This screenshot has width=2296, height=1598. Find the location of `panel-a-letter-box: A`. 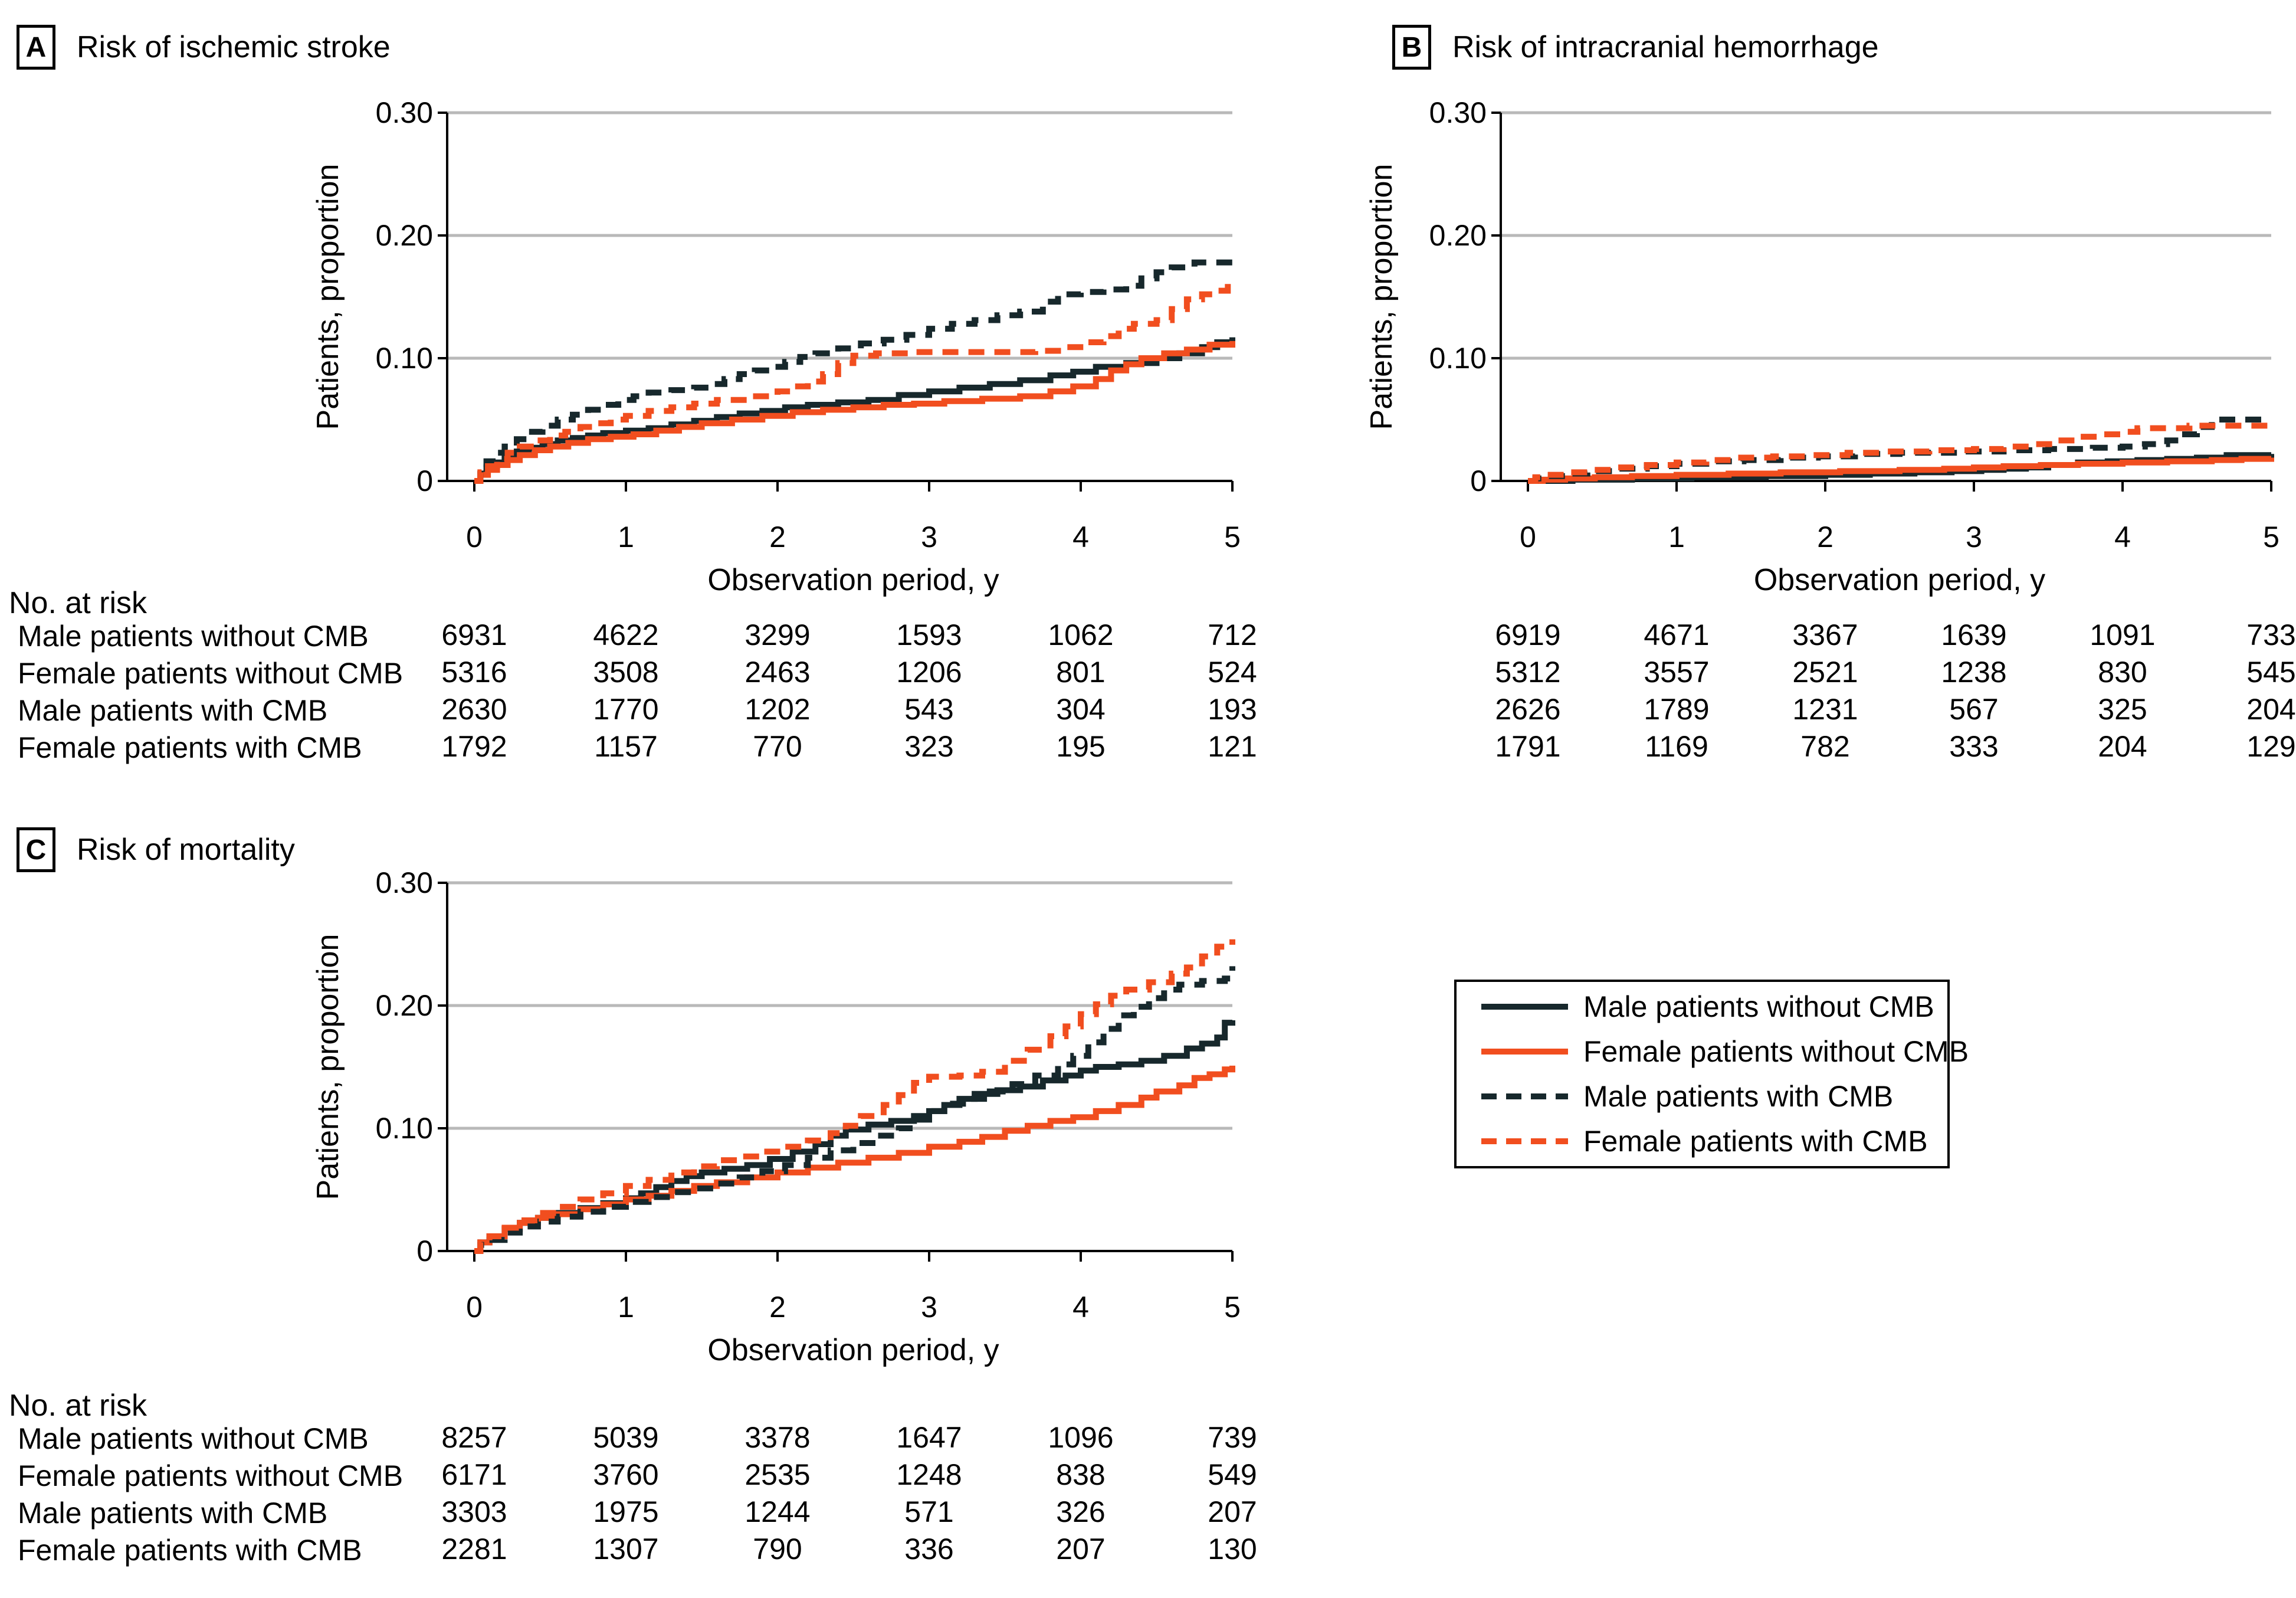

panel-a-letter-box: A is located at coordinates (36, 47).